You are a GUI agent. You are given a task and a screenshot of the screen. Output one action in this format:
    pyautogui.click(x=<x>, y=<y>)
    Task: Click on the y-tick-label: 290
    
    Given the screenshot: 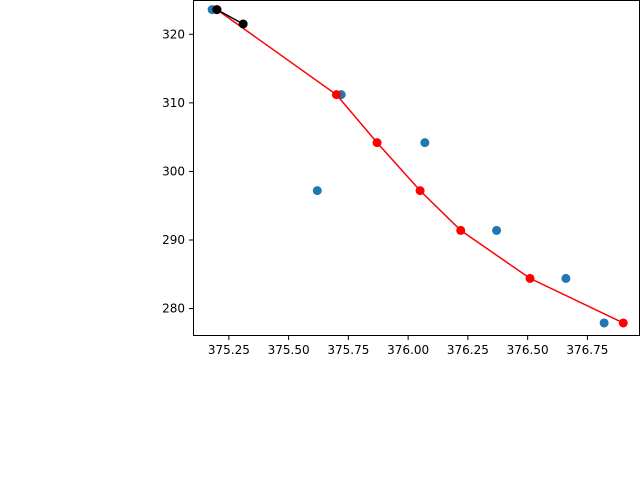 What is the action you would take?
    pyautogui.click(x=173, y=240)
    